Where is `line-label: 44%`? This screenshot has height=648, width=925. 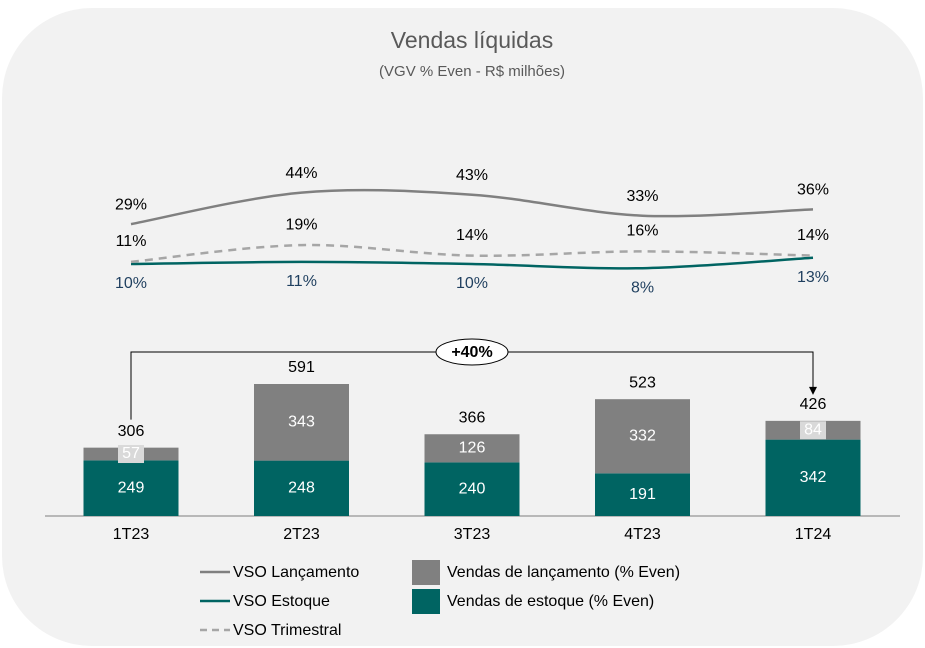 line-label: 44% is located at coordinates (301, 173).